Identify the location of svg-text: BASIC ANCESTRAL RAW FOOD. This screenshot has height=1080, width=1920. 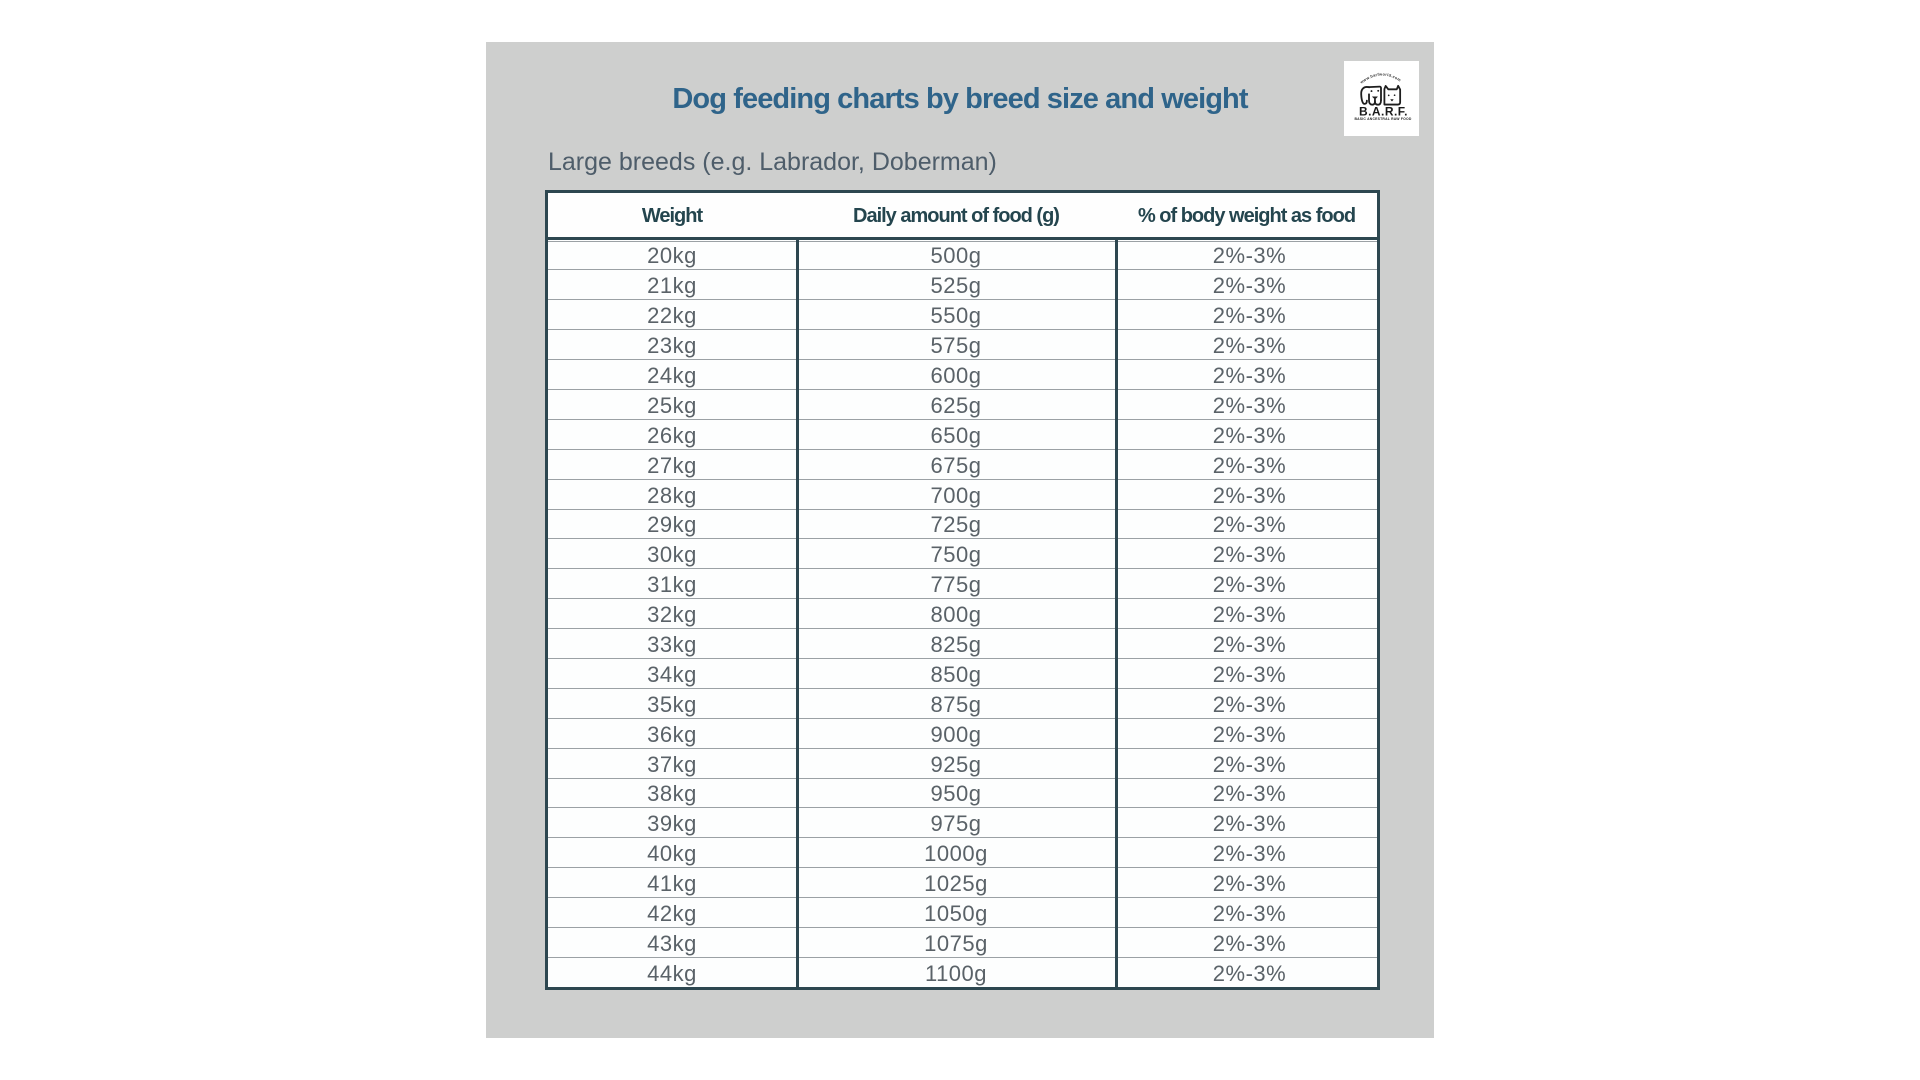
(1382, 119).